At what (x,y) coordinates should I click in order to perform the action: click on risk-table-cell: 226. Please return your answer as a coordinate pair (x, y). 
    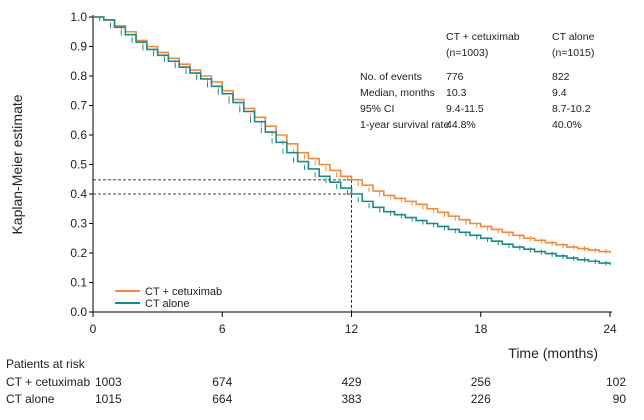
    Looking at the image, I should click on (481, 399).